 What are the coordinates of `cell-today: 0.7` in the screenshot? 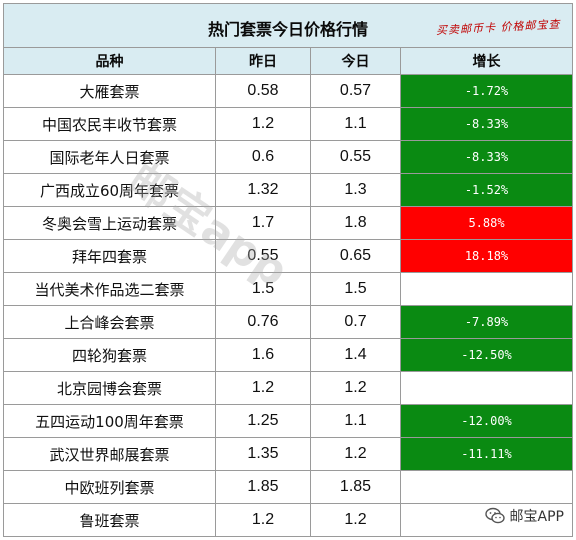 It's located at (355, 322).